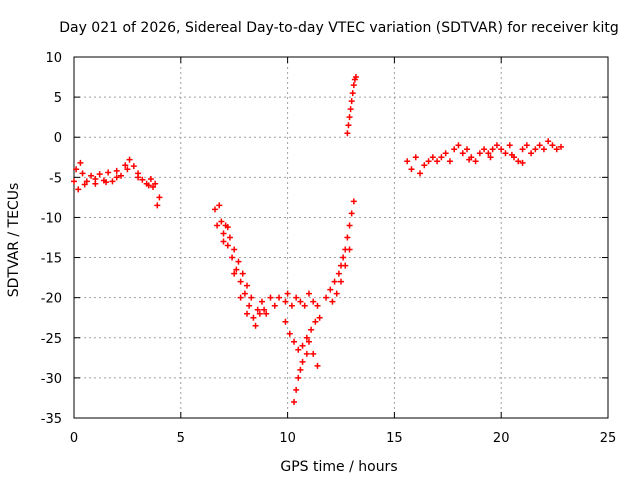 This screenshot has width=640, height=480. Describe the element at coordinates (287, 438) in the screenshot. I see `x-tick-label: 10` at that location.